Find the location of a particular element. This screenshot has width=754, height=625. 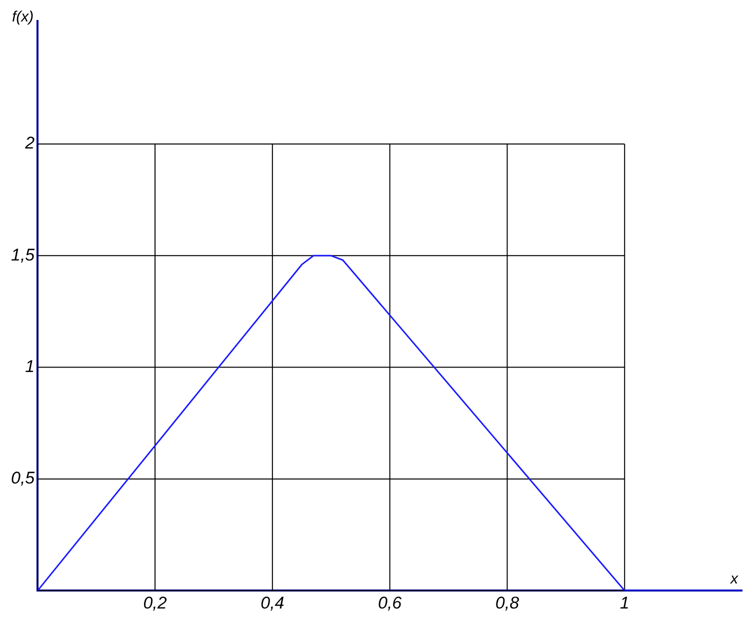

x-tick-label: 1 is located at coordinates (625, 603).